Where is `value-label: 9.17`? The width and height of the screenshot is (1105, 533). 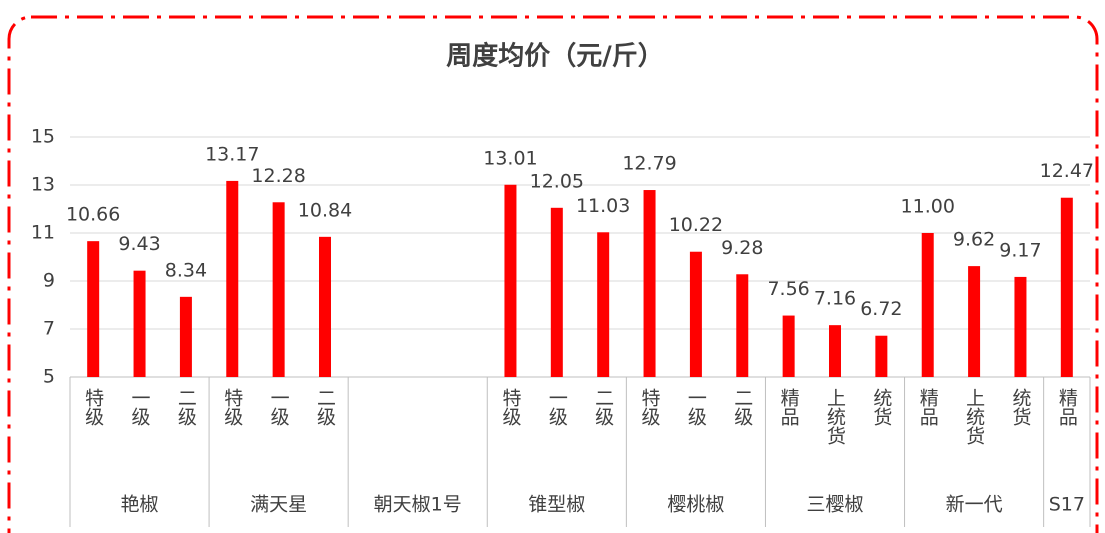 value-label: 9.17 is located at coordinates (1020, 250).